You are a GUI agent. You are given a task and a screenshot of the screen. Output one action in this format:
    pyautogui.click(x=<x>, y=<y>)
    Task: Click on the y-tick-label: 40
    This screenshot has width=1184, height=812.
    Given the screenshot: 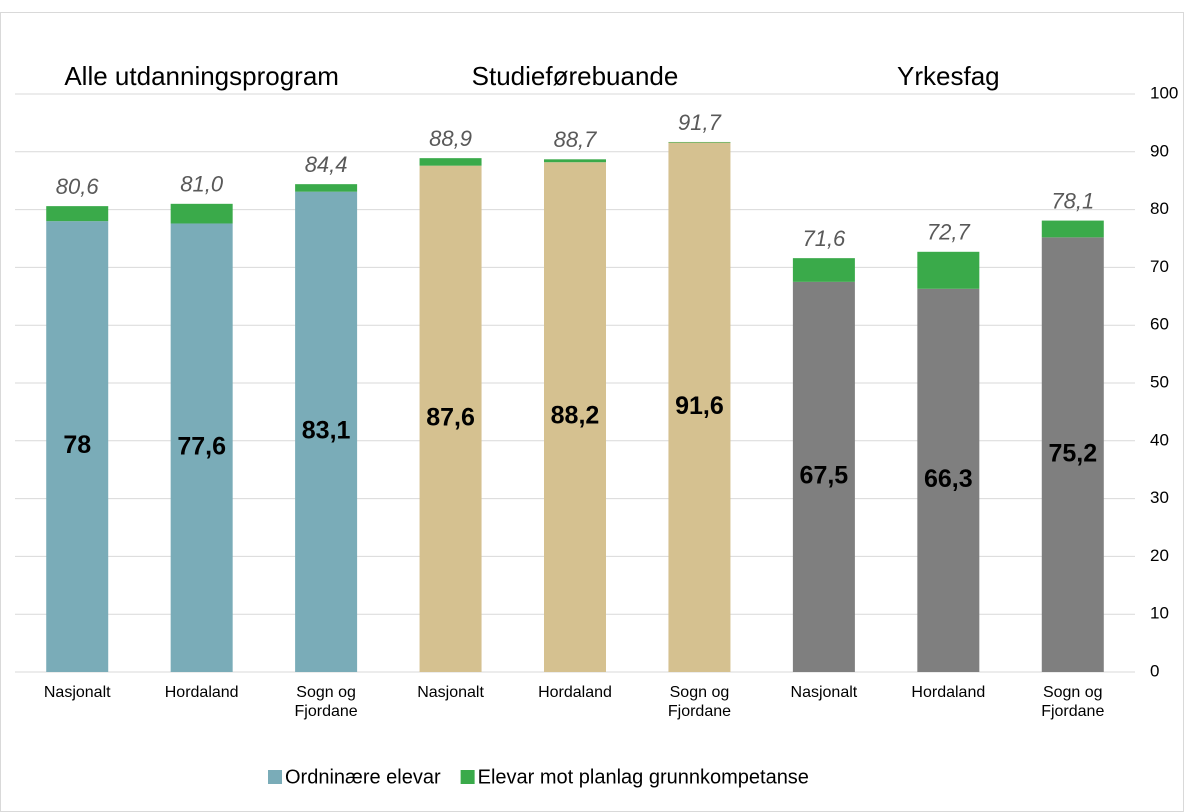 What is the action you would take?
    pyautogui.click(x=1159, y=439)
    